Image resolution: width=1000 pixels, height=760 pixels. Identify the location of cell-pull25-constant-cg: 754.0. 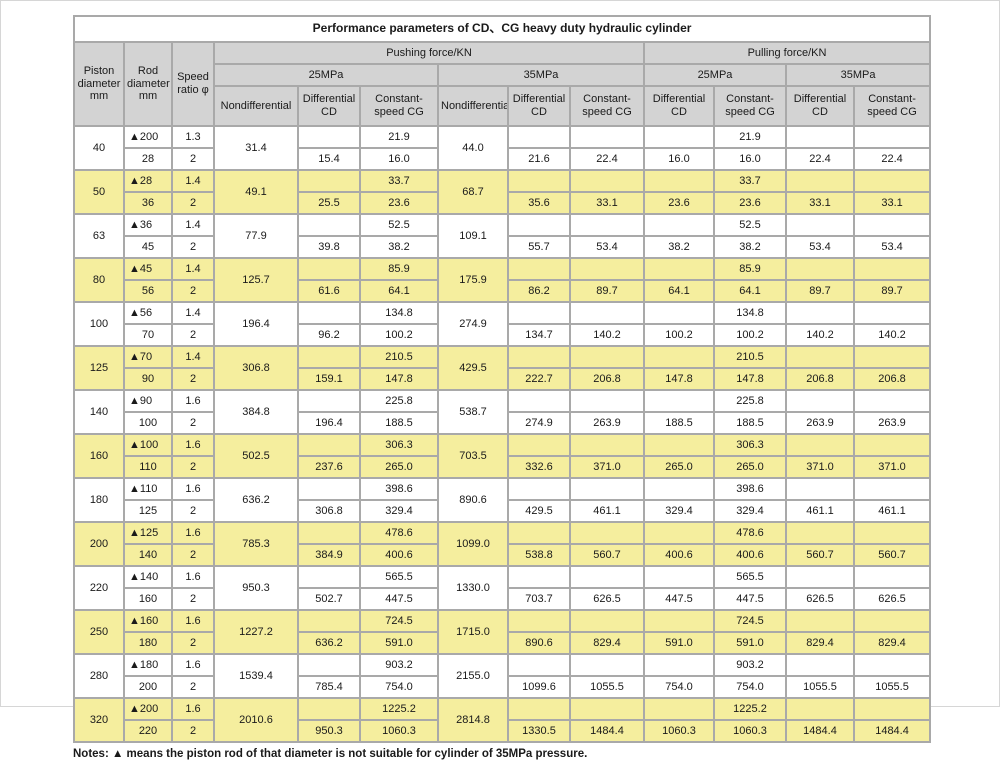
(750, 687).